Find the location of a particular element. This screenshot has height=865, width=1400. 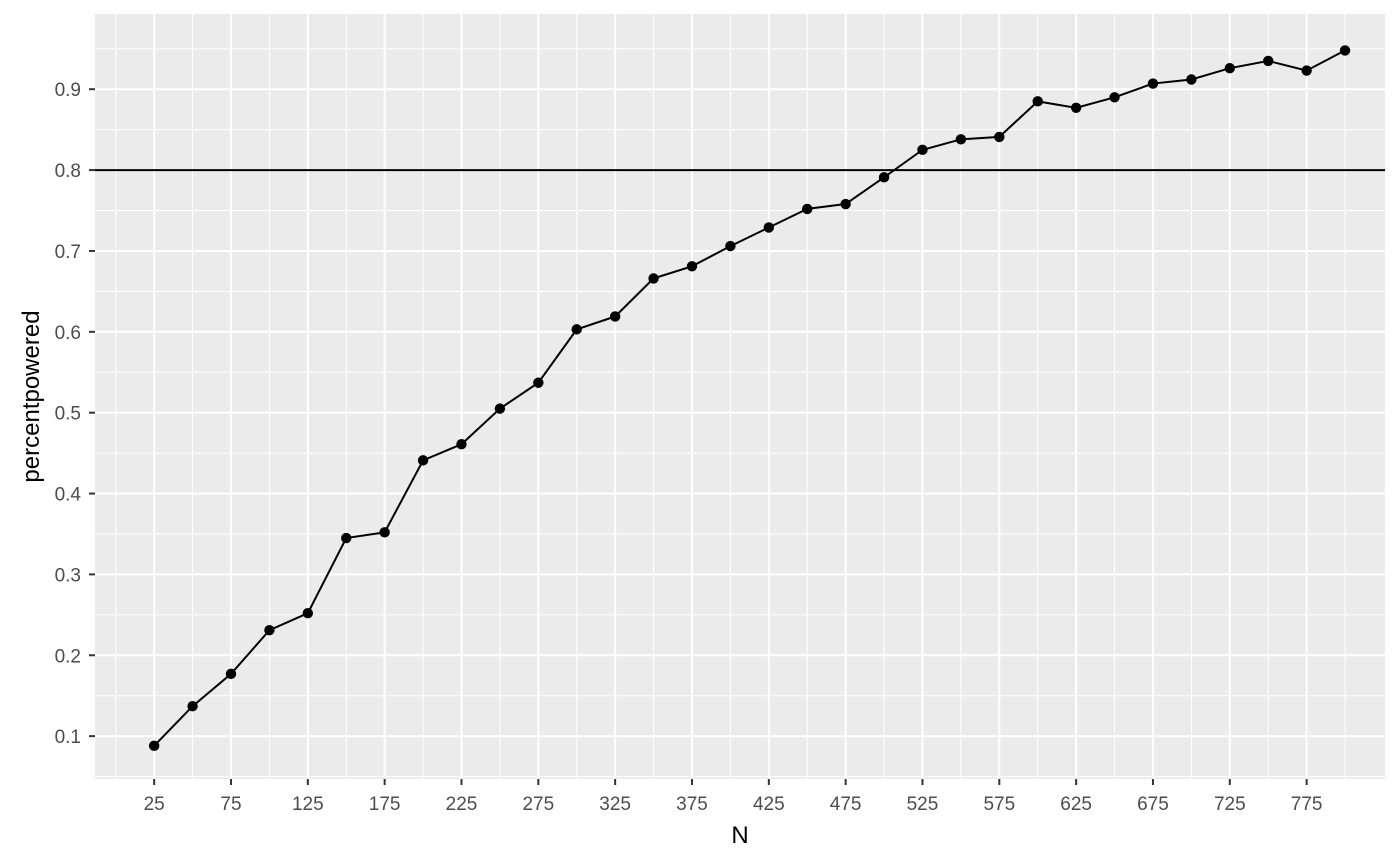

x-tick-label: 625 is located at coordinates (1076, 804).